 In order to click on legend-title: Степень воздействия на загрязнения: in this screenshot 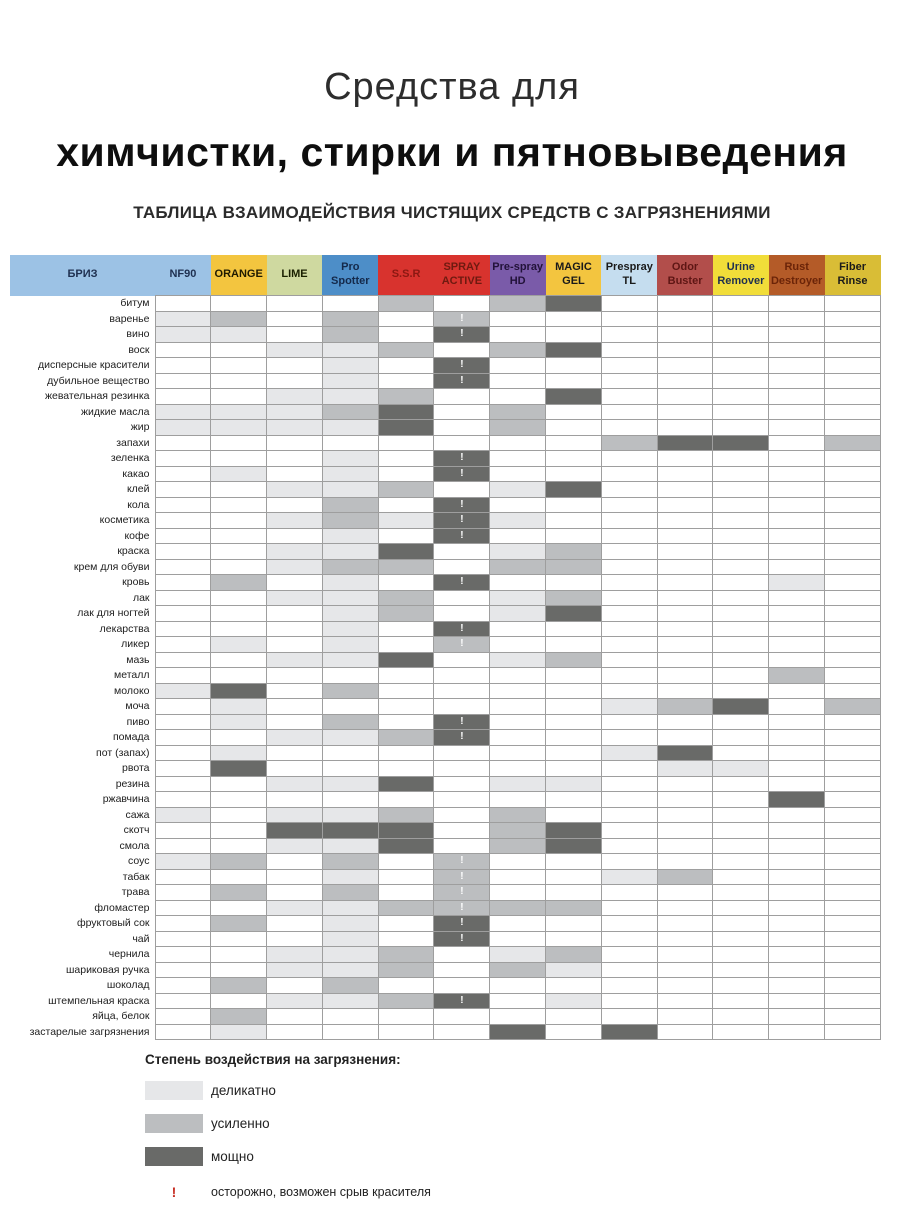, I will do `click(273, 1059)`.